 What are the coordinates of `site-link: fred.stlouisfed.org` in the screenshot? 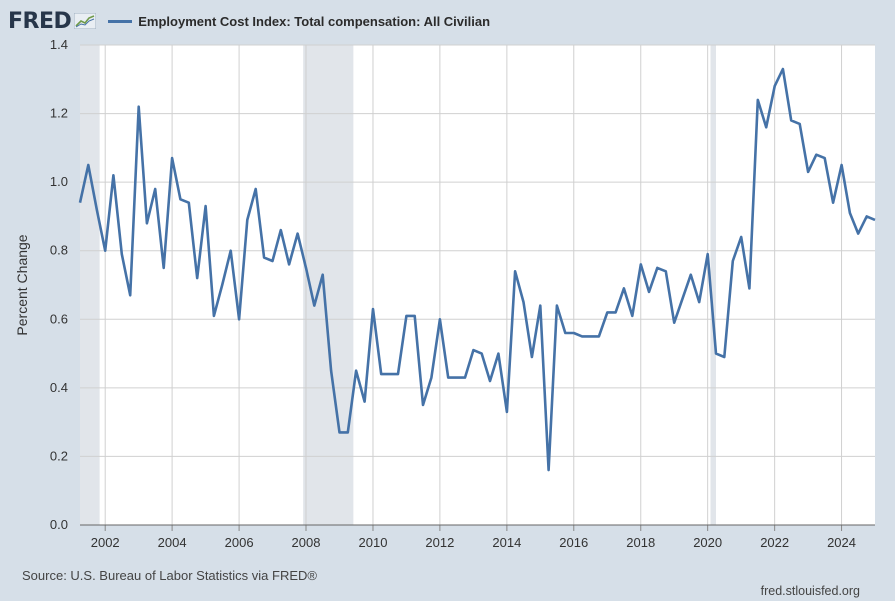 It's located at (810, 591).